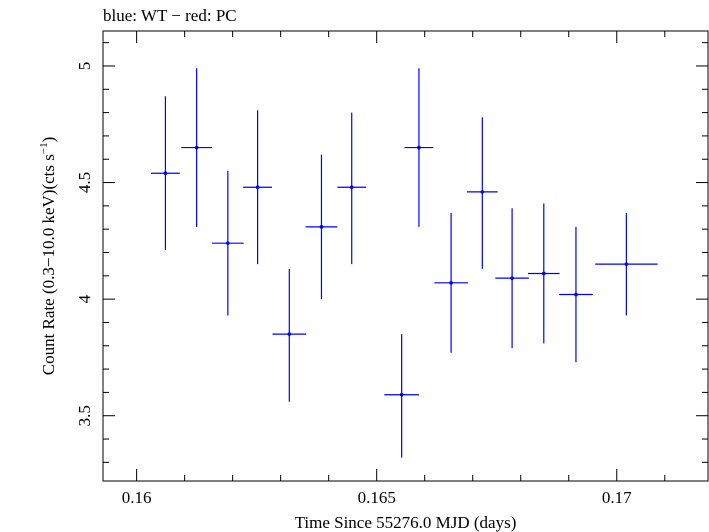 The image size is (709, 532). I want to click on y-tick-label: 3.5, so click(84, 415).